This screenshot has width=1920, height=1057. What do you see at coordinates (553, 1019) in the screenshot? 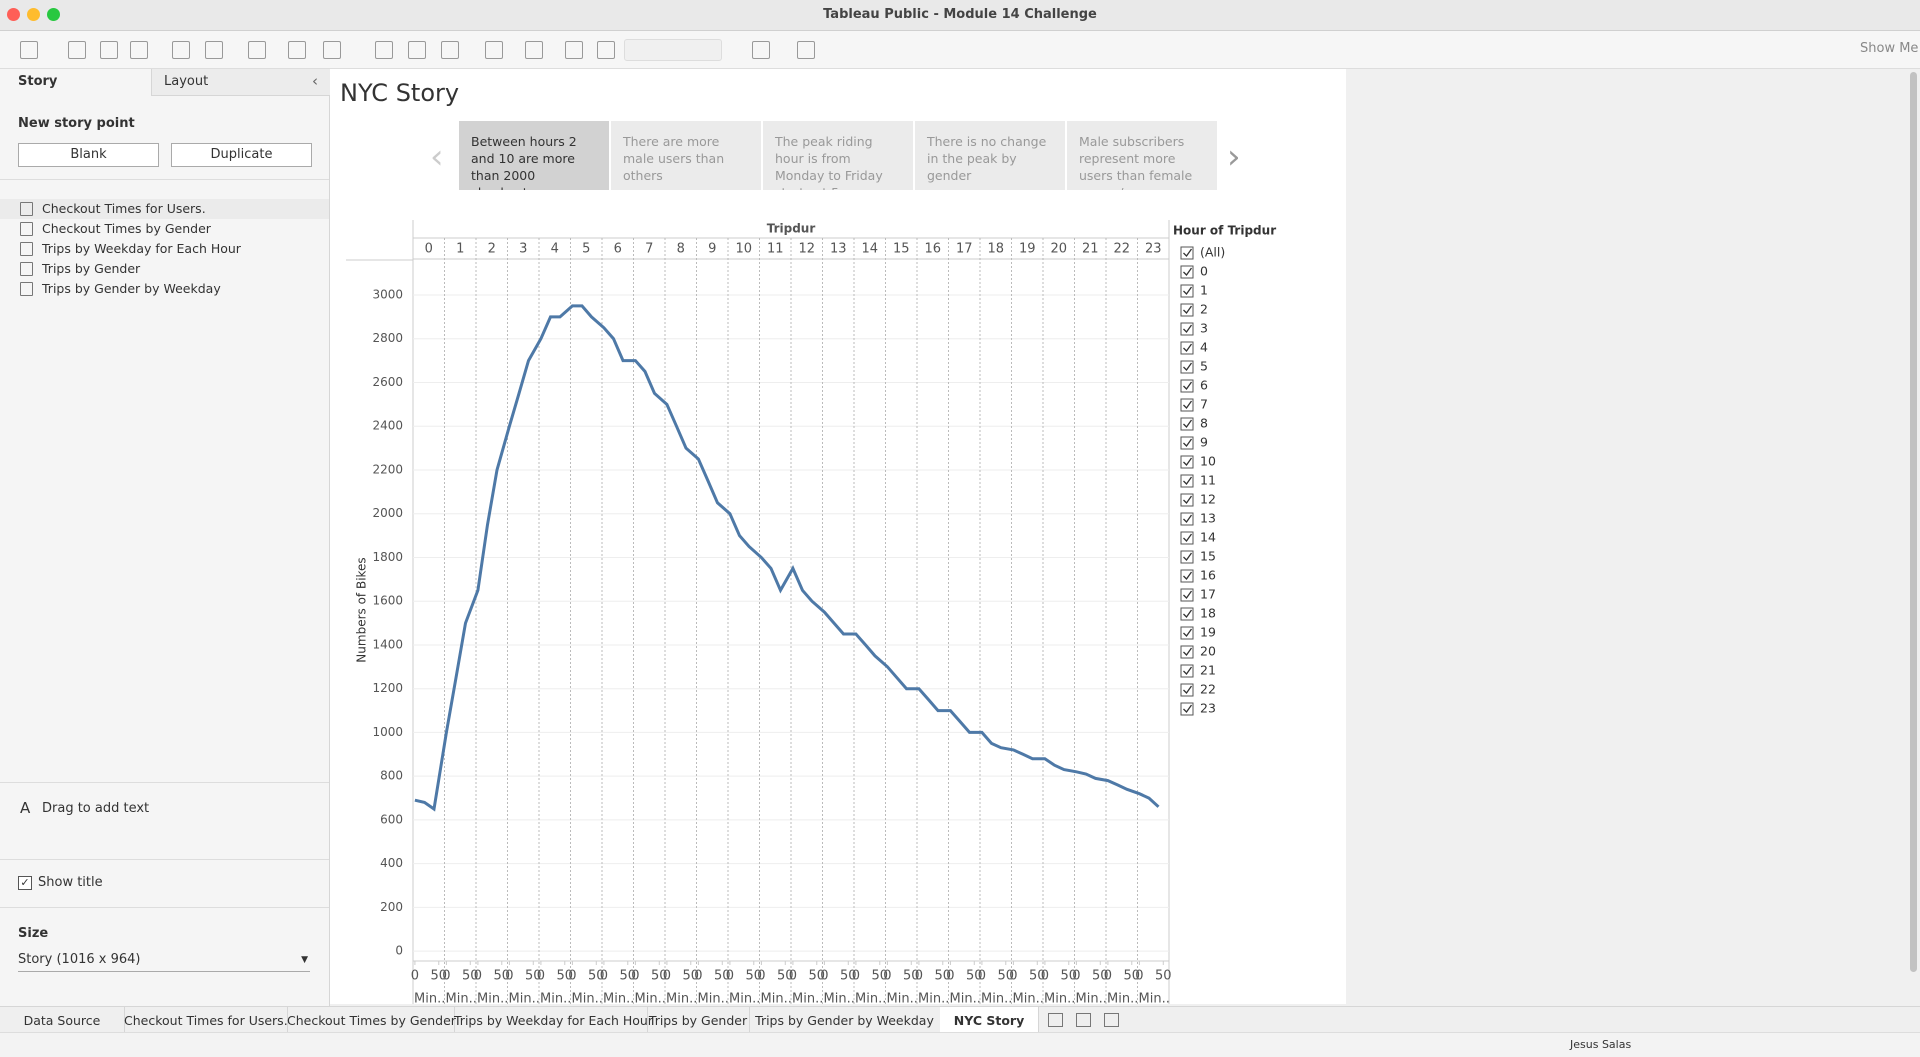
I see `sheet-tab: Trips by Weekday for Each Hour` at bounding box center [553, 1019].